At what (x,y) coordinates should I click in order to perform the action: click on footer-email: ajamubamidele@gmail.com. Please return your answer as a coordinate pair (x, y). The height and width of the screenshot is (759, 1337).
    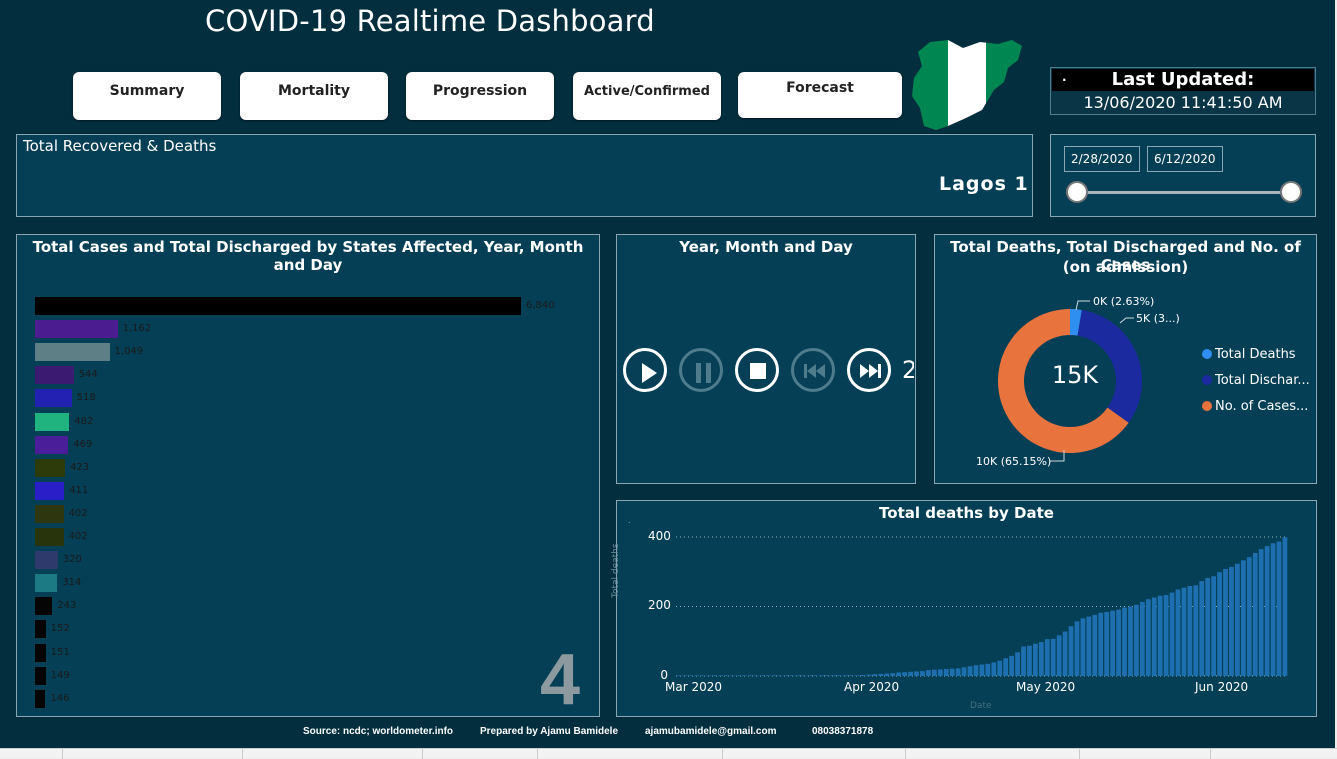
    Looking at the image, I should click on (711, 731).